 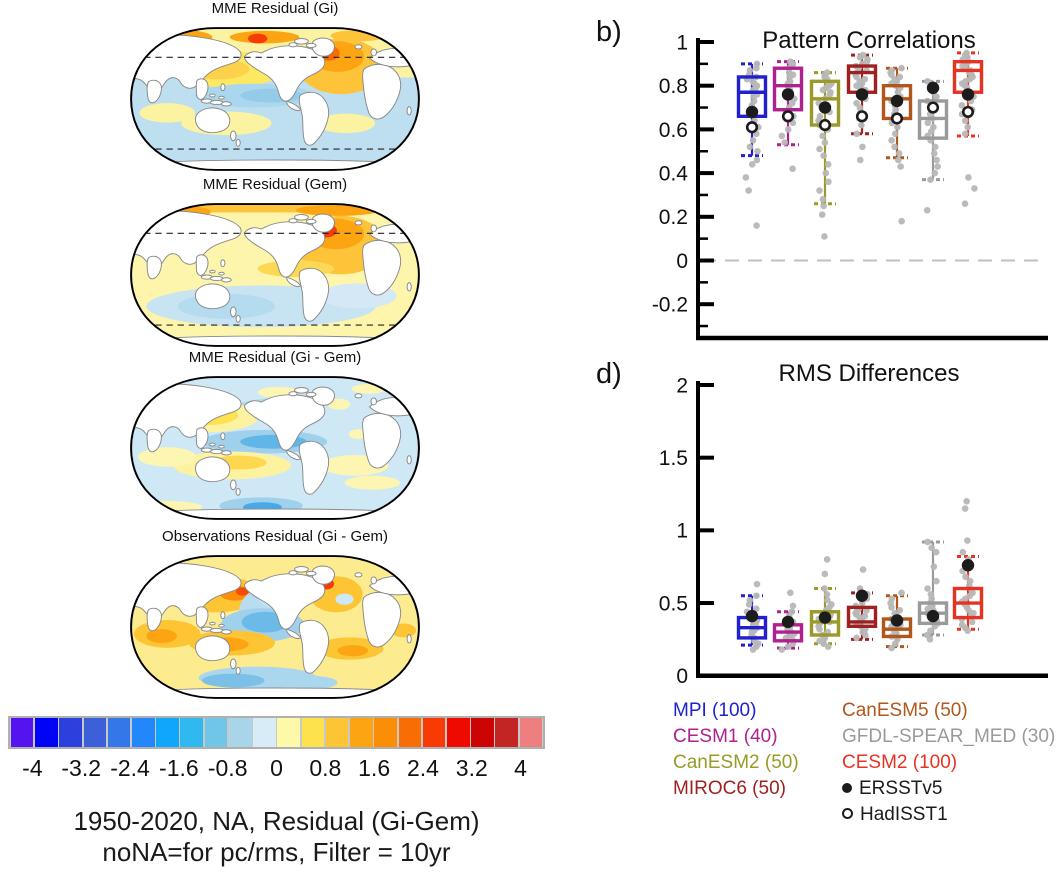 I want to click on box-group-MPI, so click(x=752, y=144).